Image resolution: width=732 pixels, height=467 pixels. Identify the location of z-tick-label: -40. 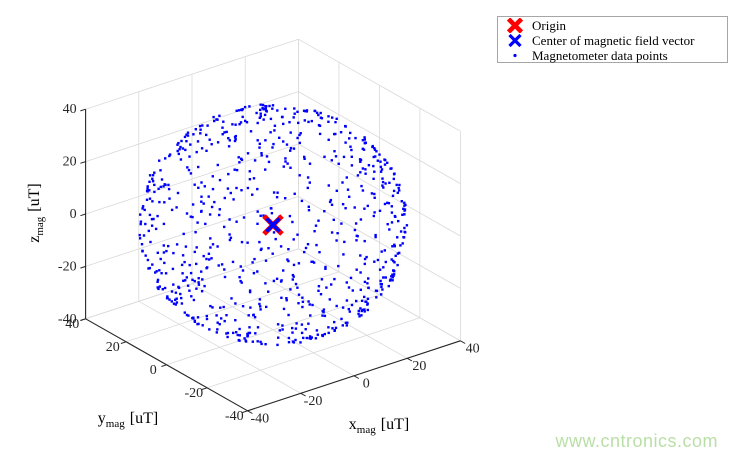
(67, 319).